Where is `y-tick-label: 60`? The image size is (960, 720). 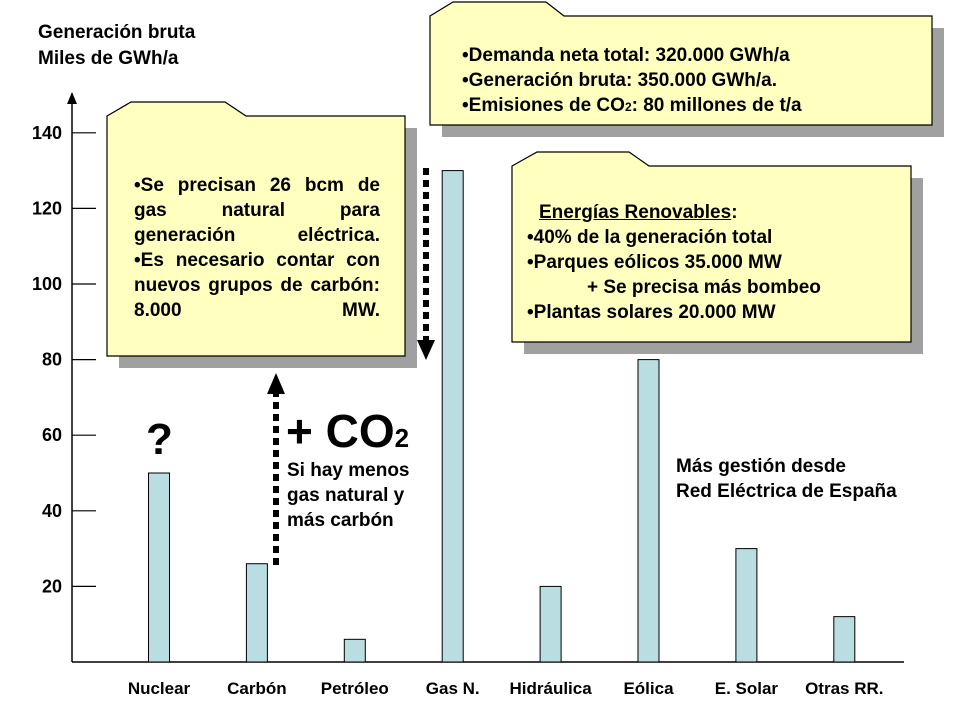 y-tick-label: 60 is located at coordinates (52, 435).